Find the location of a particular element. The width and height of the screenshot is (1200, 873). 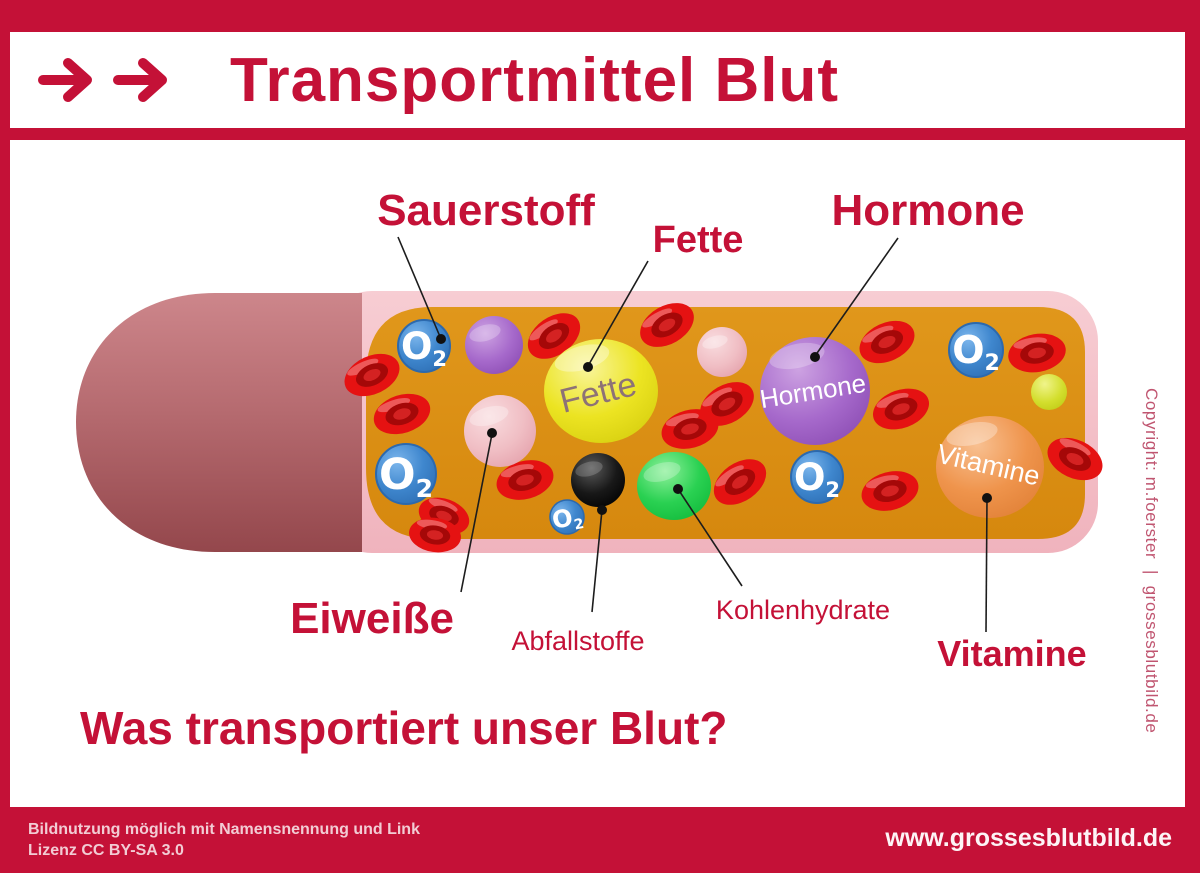

callout-eiweisse: Eiweiße is located at coordinates (372, 618).